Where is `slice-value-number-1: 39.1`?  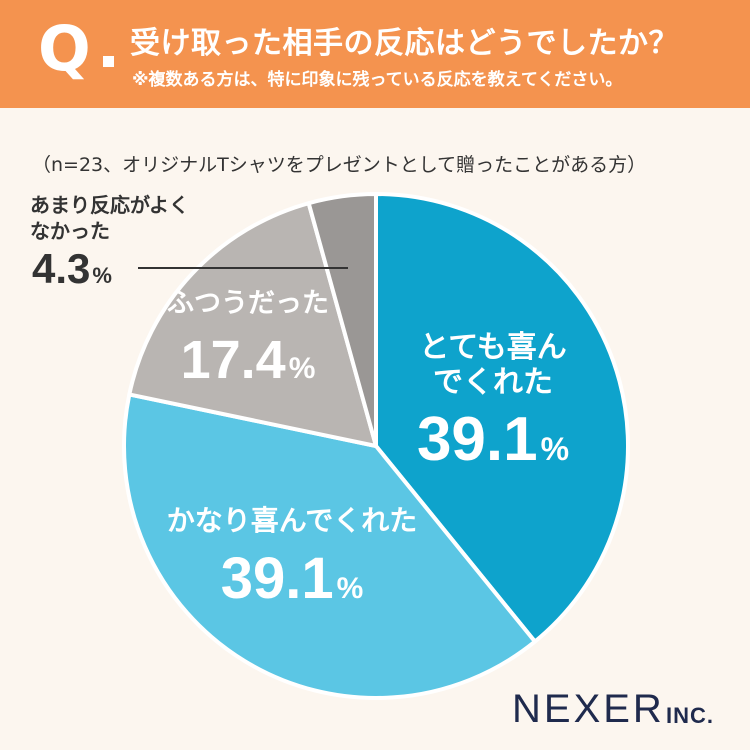
slice-value-number-1: 39.1 is located at coordinates (477, 439).